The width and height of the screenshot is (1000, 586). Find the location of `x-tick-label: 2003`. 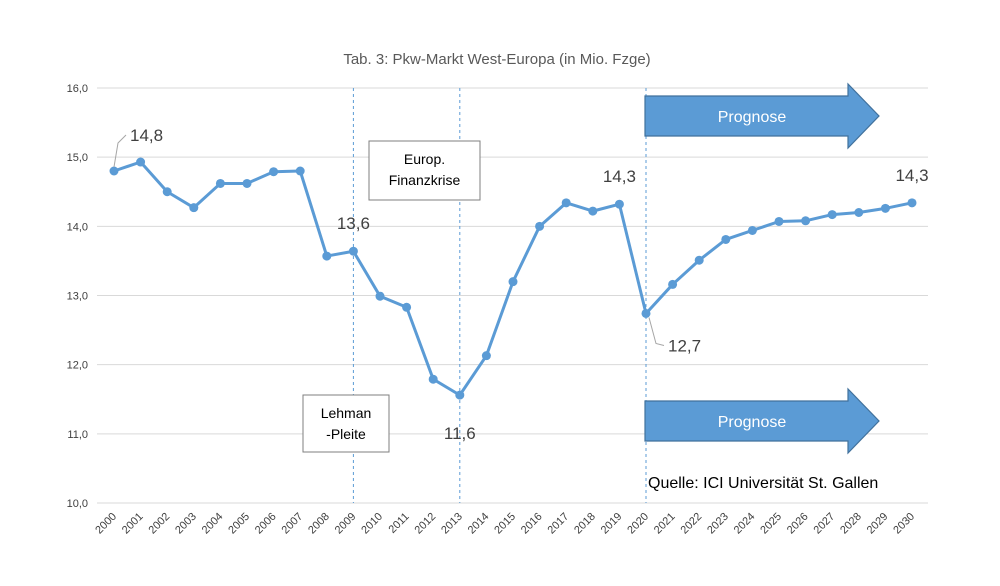

x-tick-label: 2003 is located at coordinates (186, 524).